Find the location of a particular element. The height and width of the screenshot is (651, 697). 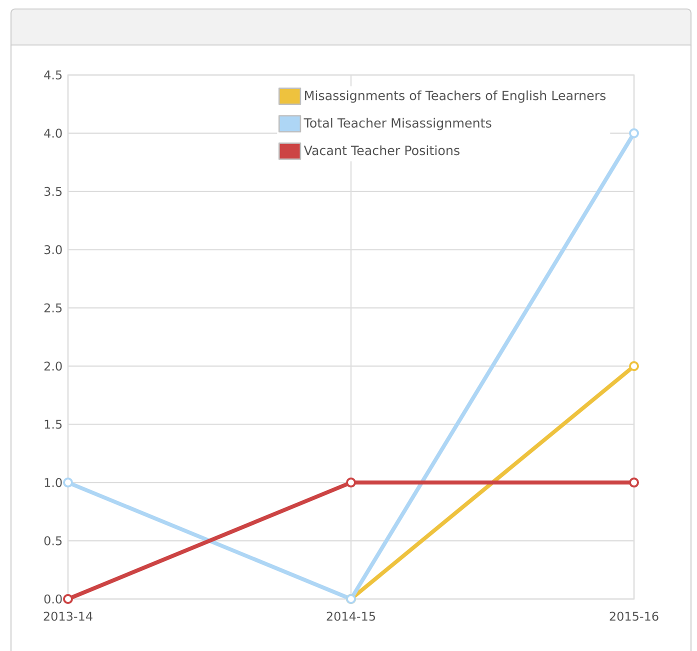

legend-label: Misassignments of Teachers of English Learners is located at coordinates (455, 96).